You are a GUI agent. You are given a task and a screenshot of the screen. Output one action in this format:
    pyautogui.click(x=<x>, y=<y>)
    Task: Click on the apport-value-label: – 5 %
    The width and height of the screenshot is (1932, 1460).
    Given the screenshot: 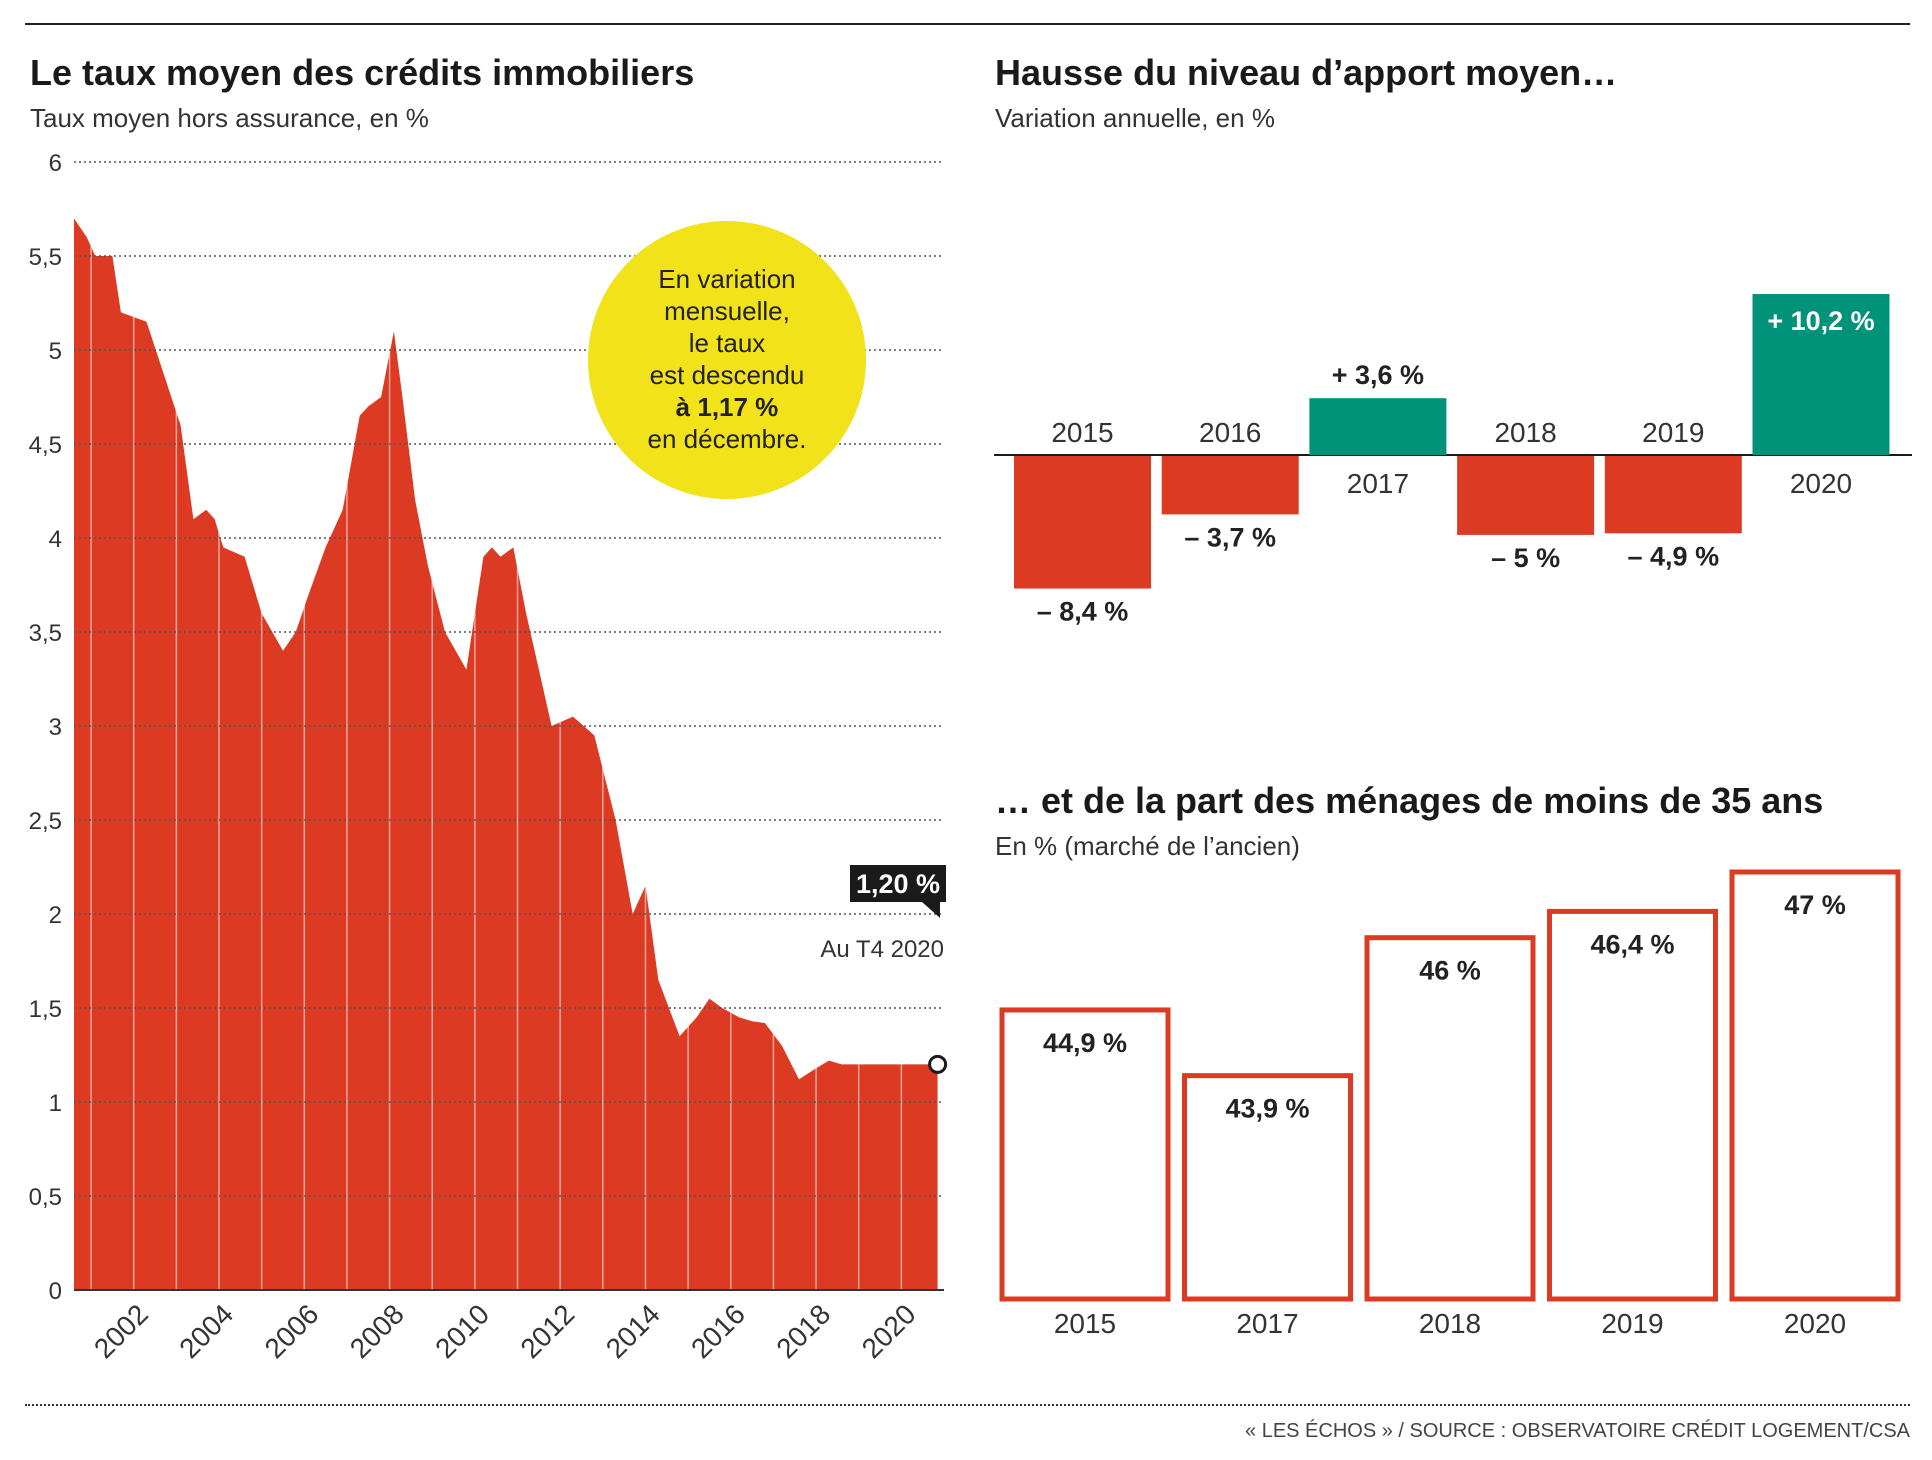 What is the action you would take?
    pyautogui.click(x=1525, y=558)
    